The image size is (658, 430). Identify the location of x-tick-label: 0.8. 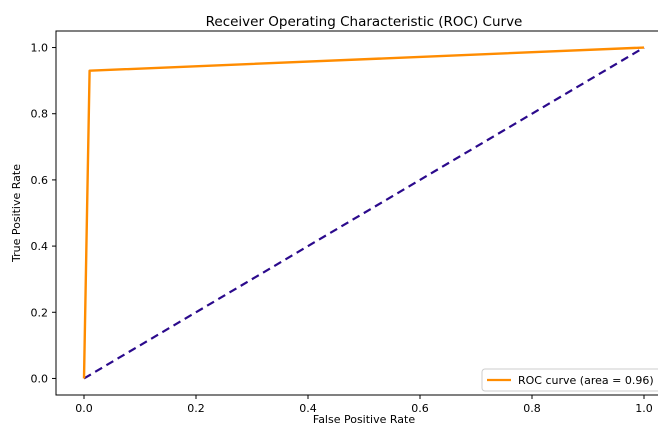
(532, 408).